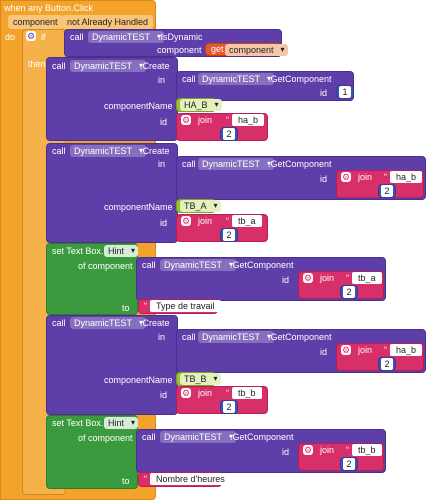  Describe the element at coordinates (200, 206) in the screenshot. I see `text-value: TB_A` at that location.